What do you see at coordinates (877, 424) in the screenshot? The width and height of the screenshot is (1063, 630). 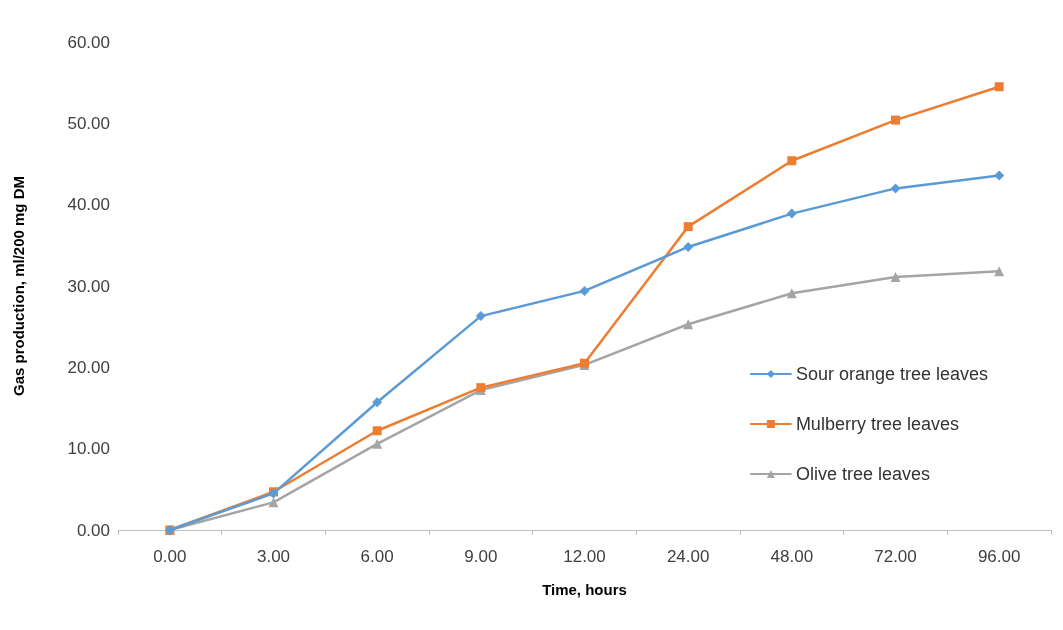 I see `legend-label: Mulberry tree leaves` at bounding box center [877, 424].